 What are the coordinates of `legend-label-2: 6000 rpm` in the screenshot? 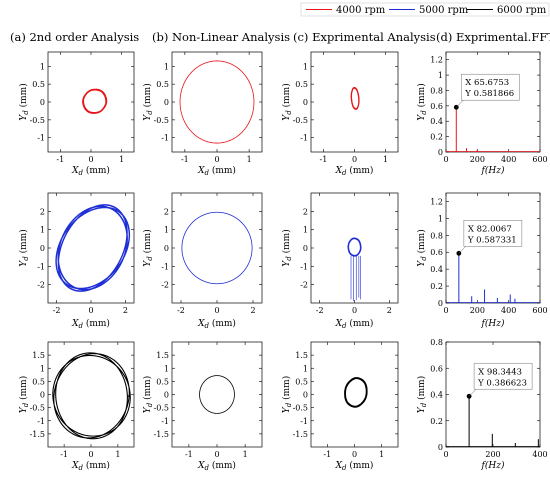 It's located at (522, 10).